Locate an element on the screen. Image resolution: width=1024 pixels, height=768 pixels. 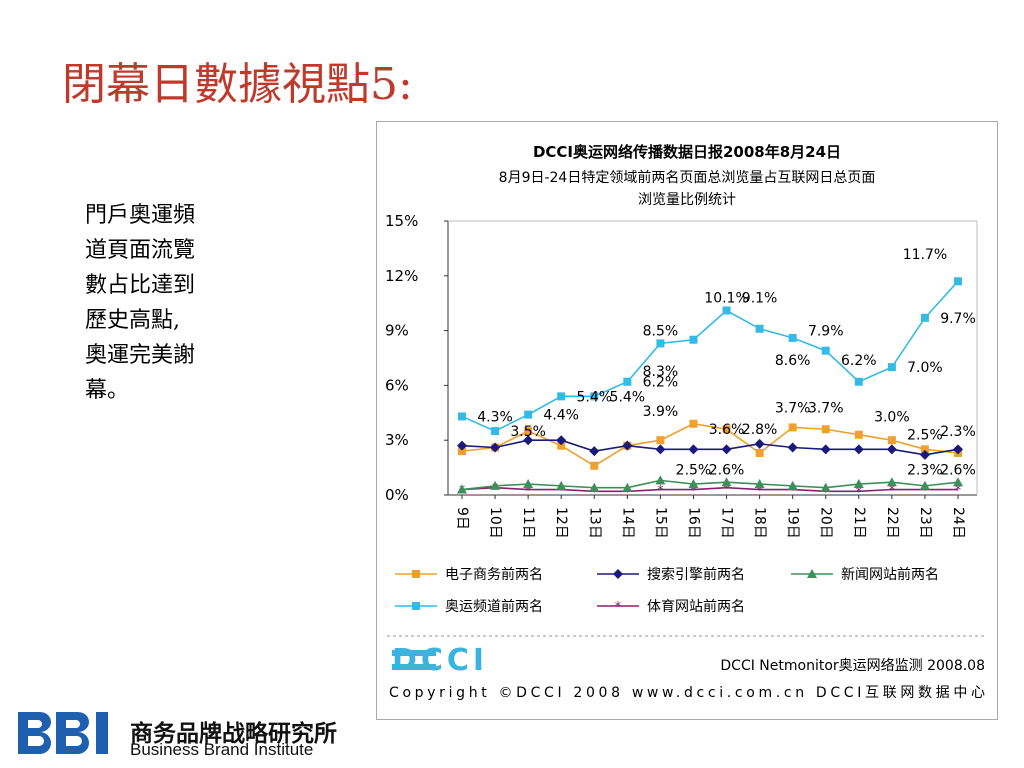
y-tick-label: 12% is located at coordinates (401, 276).